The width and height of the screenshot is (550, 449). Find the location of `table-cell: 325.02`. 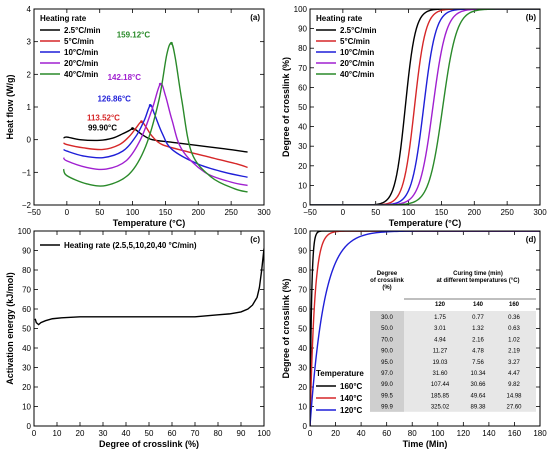

table-cell: 325.02 is located at coordinates (440, 408).